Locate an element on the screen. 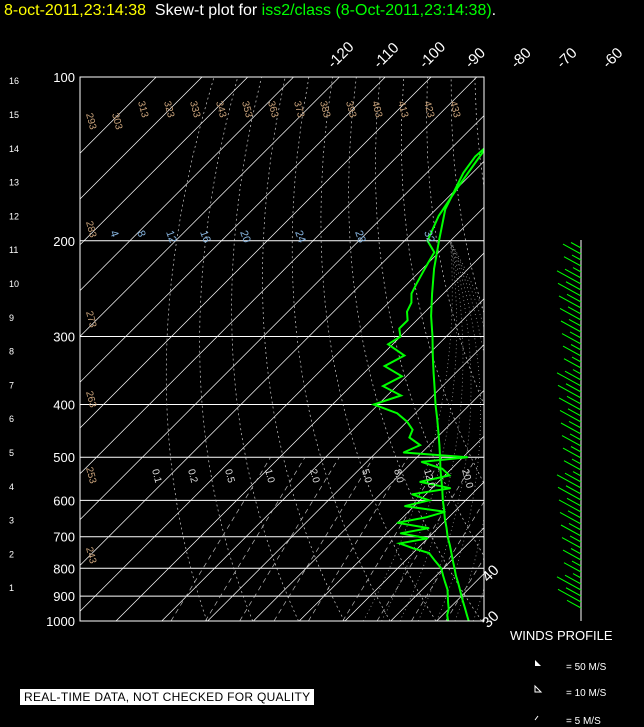  moist-adiabat-label: 32 is located at coordinates (428, 237).